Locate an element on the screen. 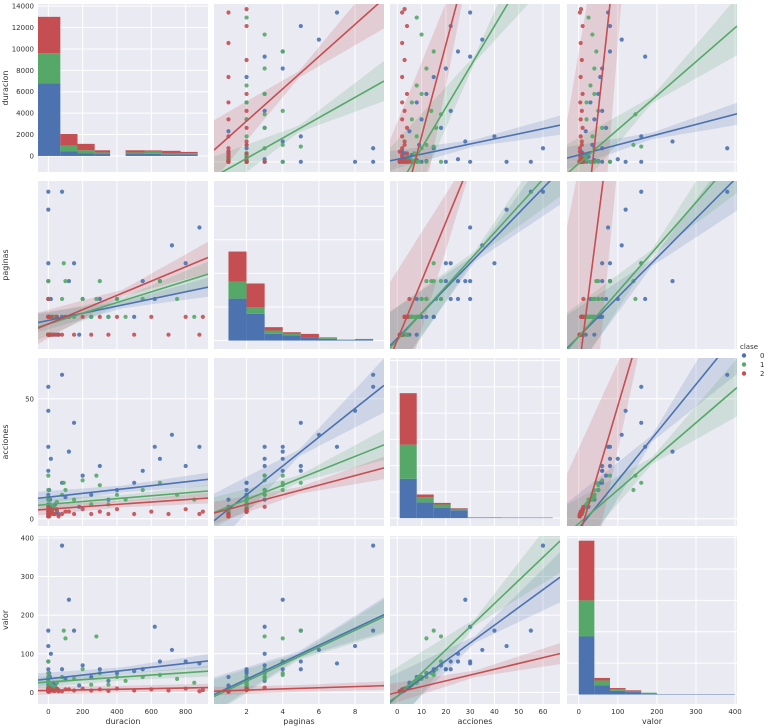 The image size is (768, 728). ytick-label: 50 is located at coordinates (29, 399).